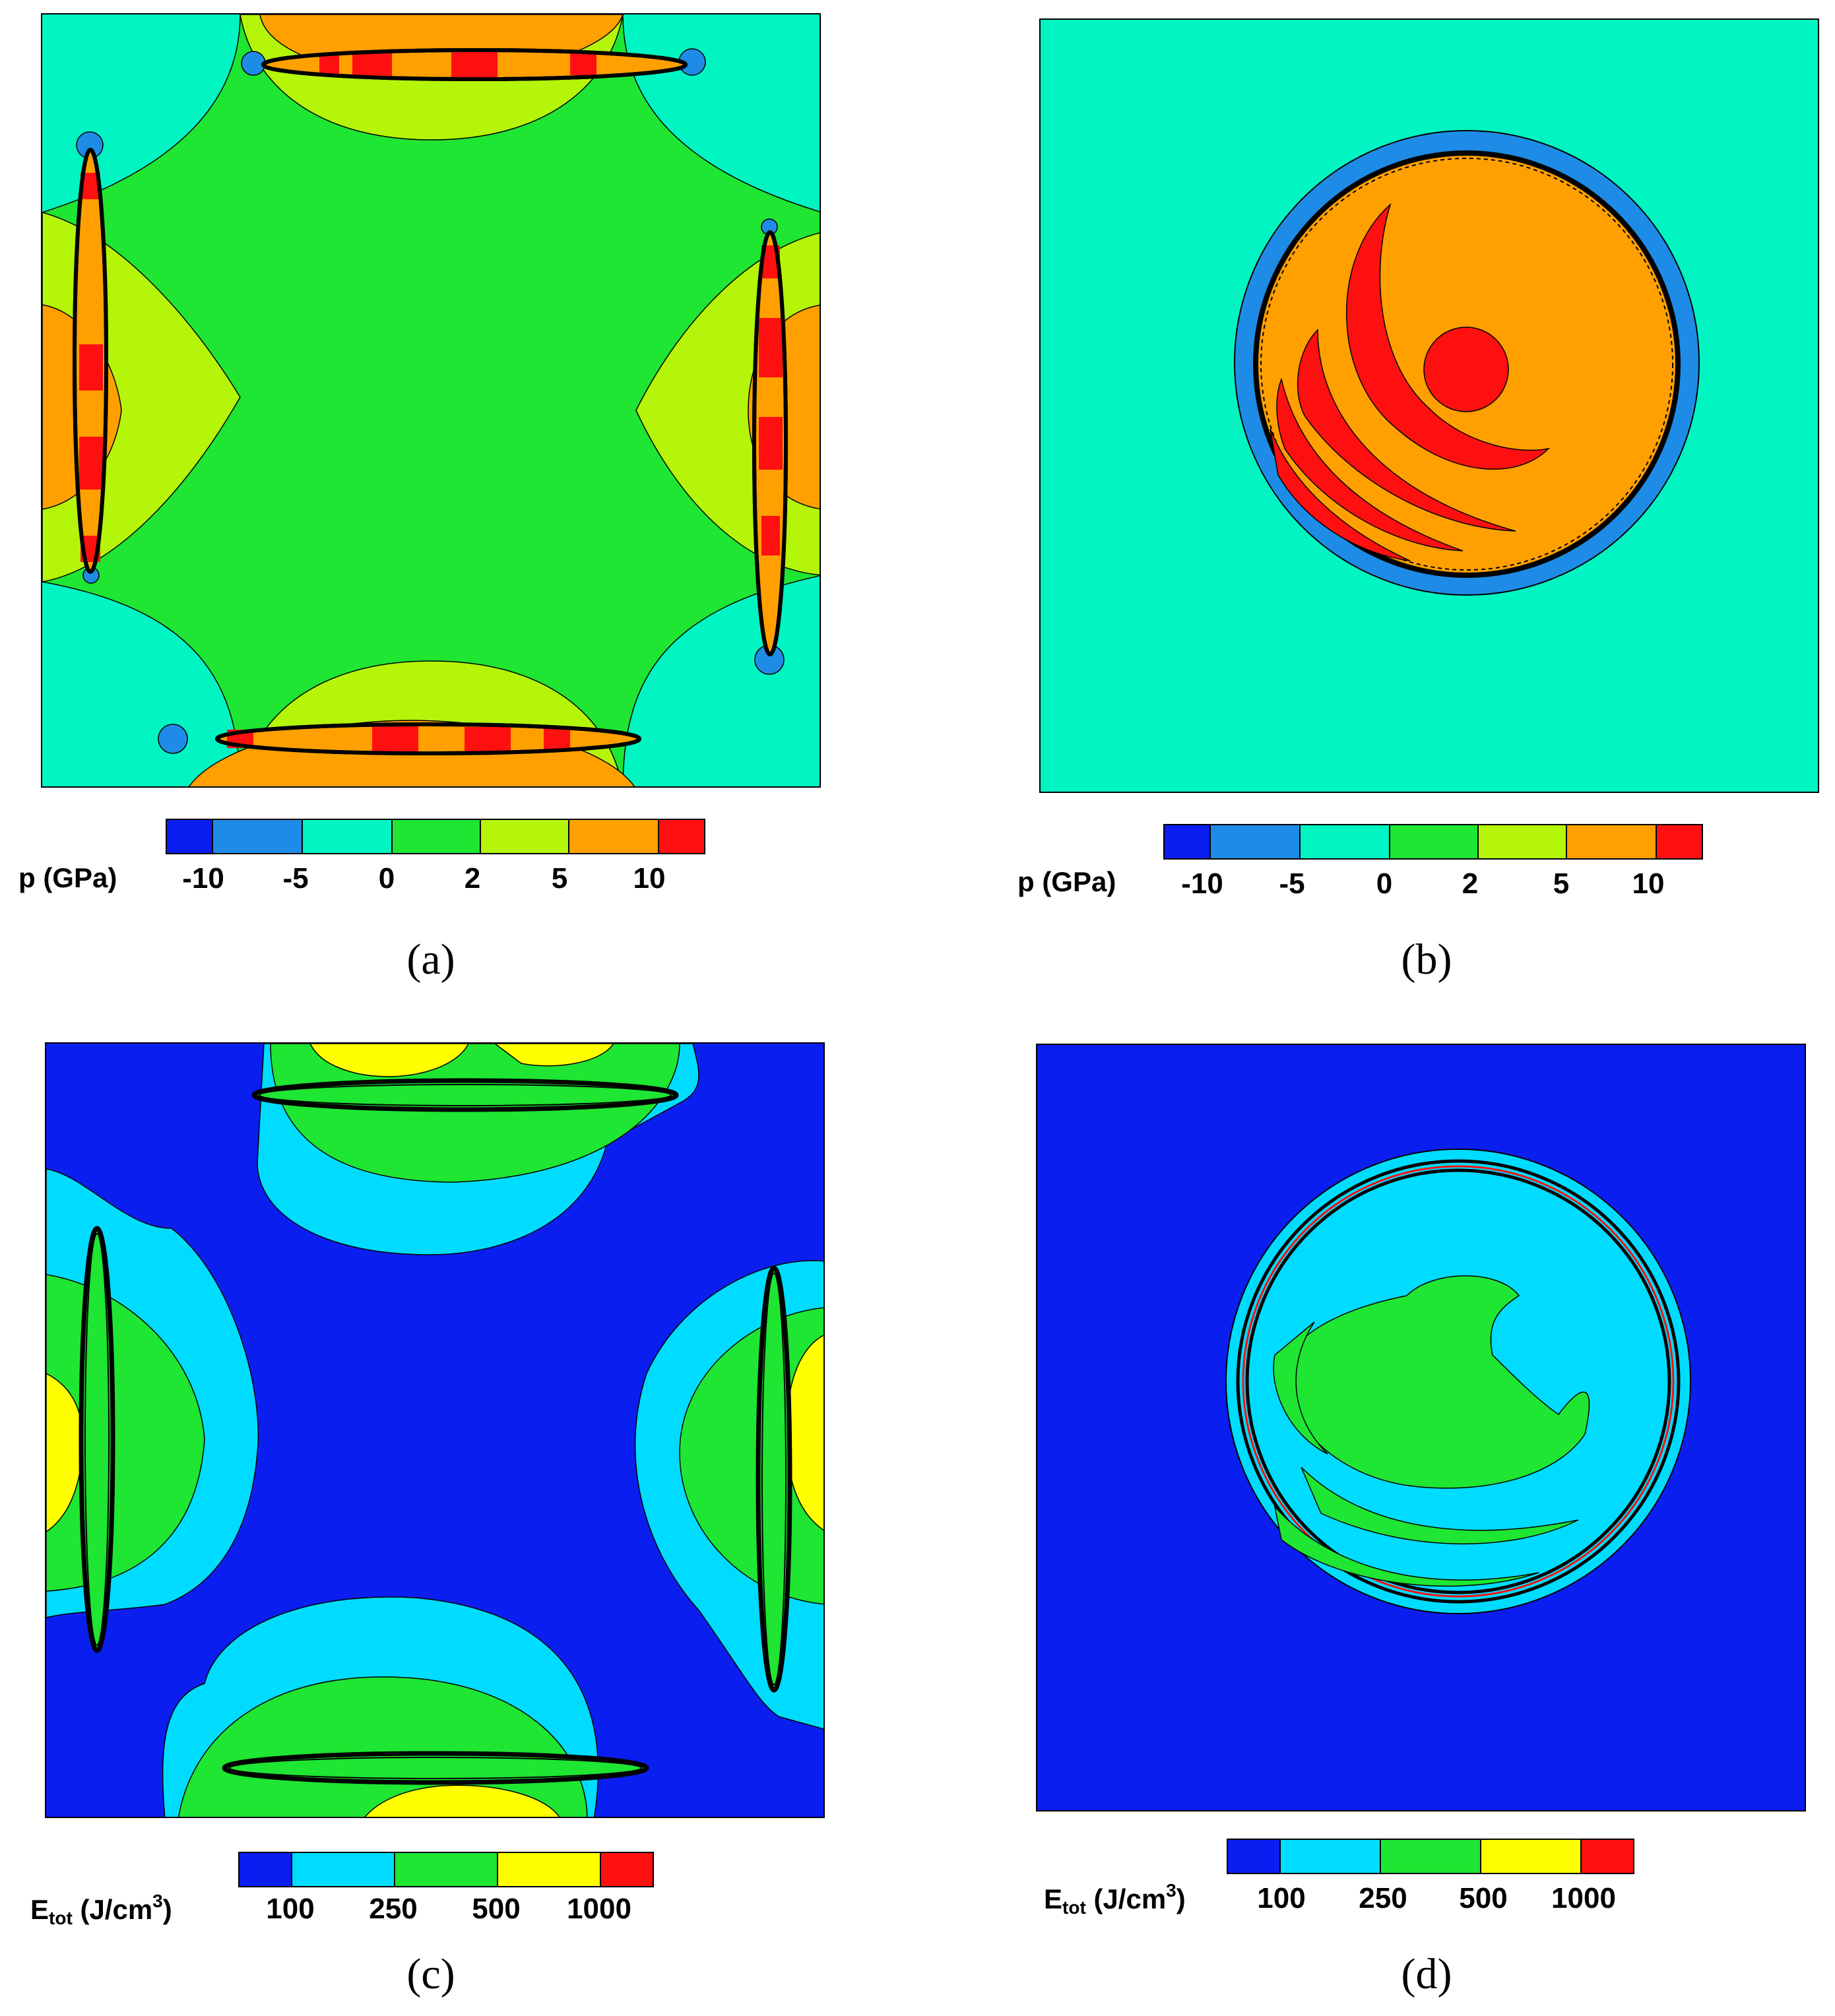 This screenshot has width=1835, height=2016. What do you see at coordinates (431, 959) in the screenshot?
I see `caption-a: (a)` at bounding box center [431, 959].